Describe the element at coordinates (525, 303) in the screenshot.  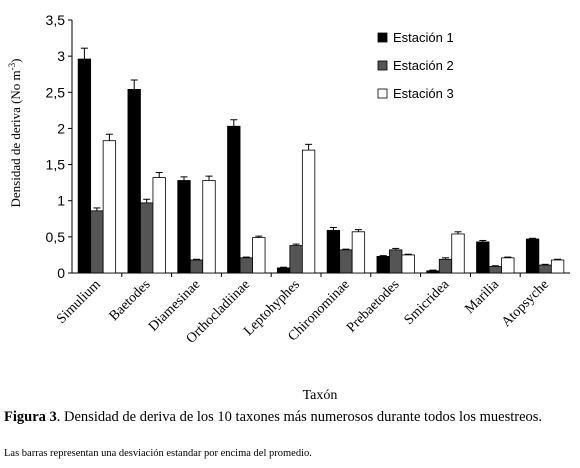
I see `x-tick-label: Atopsyche` at that location.